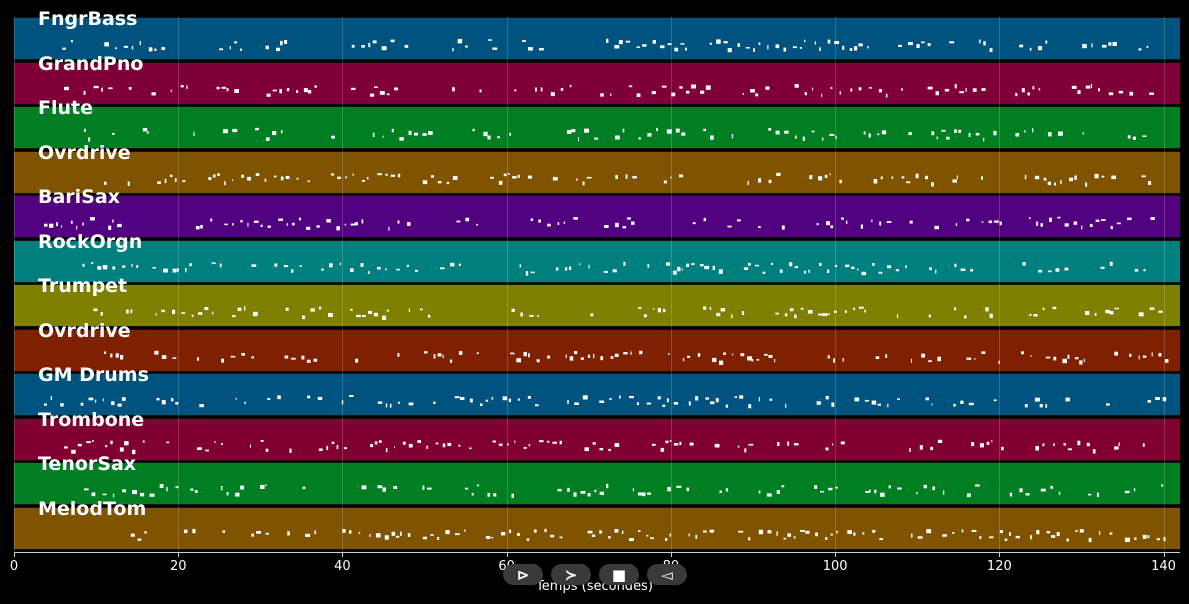 The height and width of the screenshot is (604, 1189). I want to click on x-axis-label: Temps (secondes), so click(594, 586).